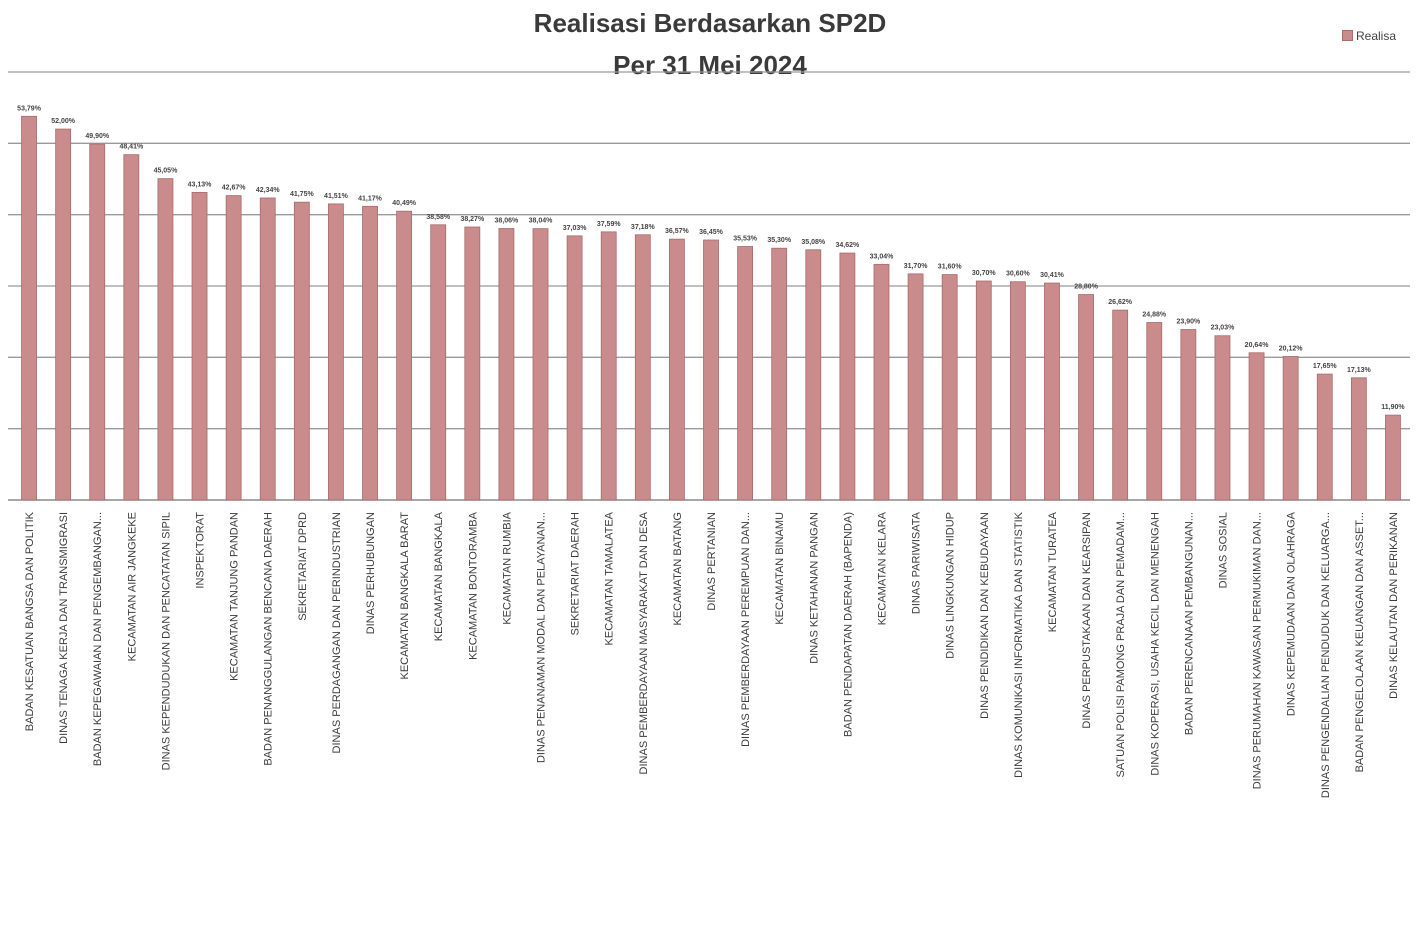  Describe the element at coordinates (337, 632) in the screenshot. I see `category-label: DINAS PERDAGANGAN DAN PERINDUSTRIAN` at that location.